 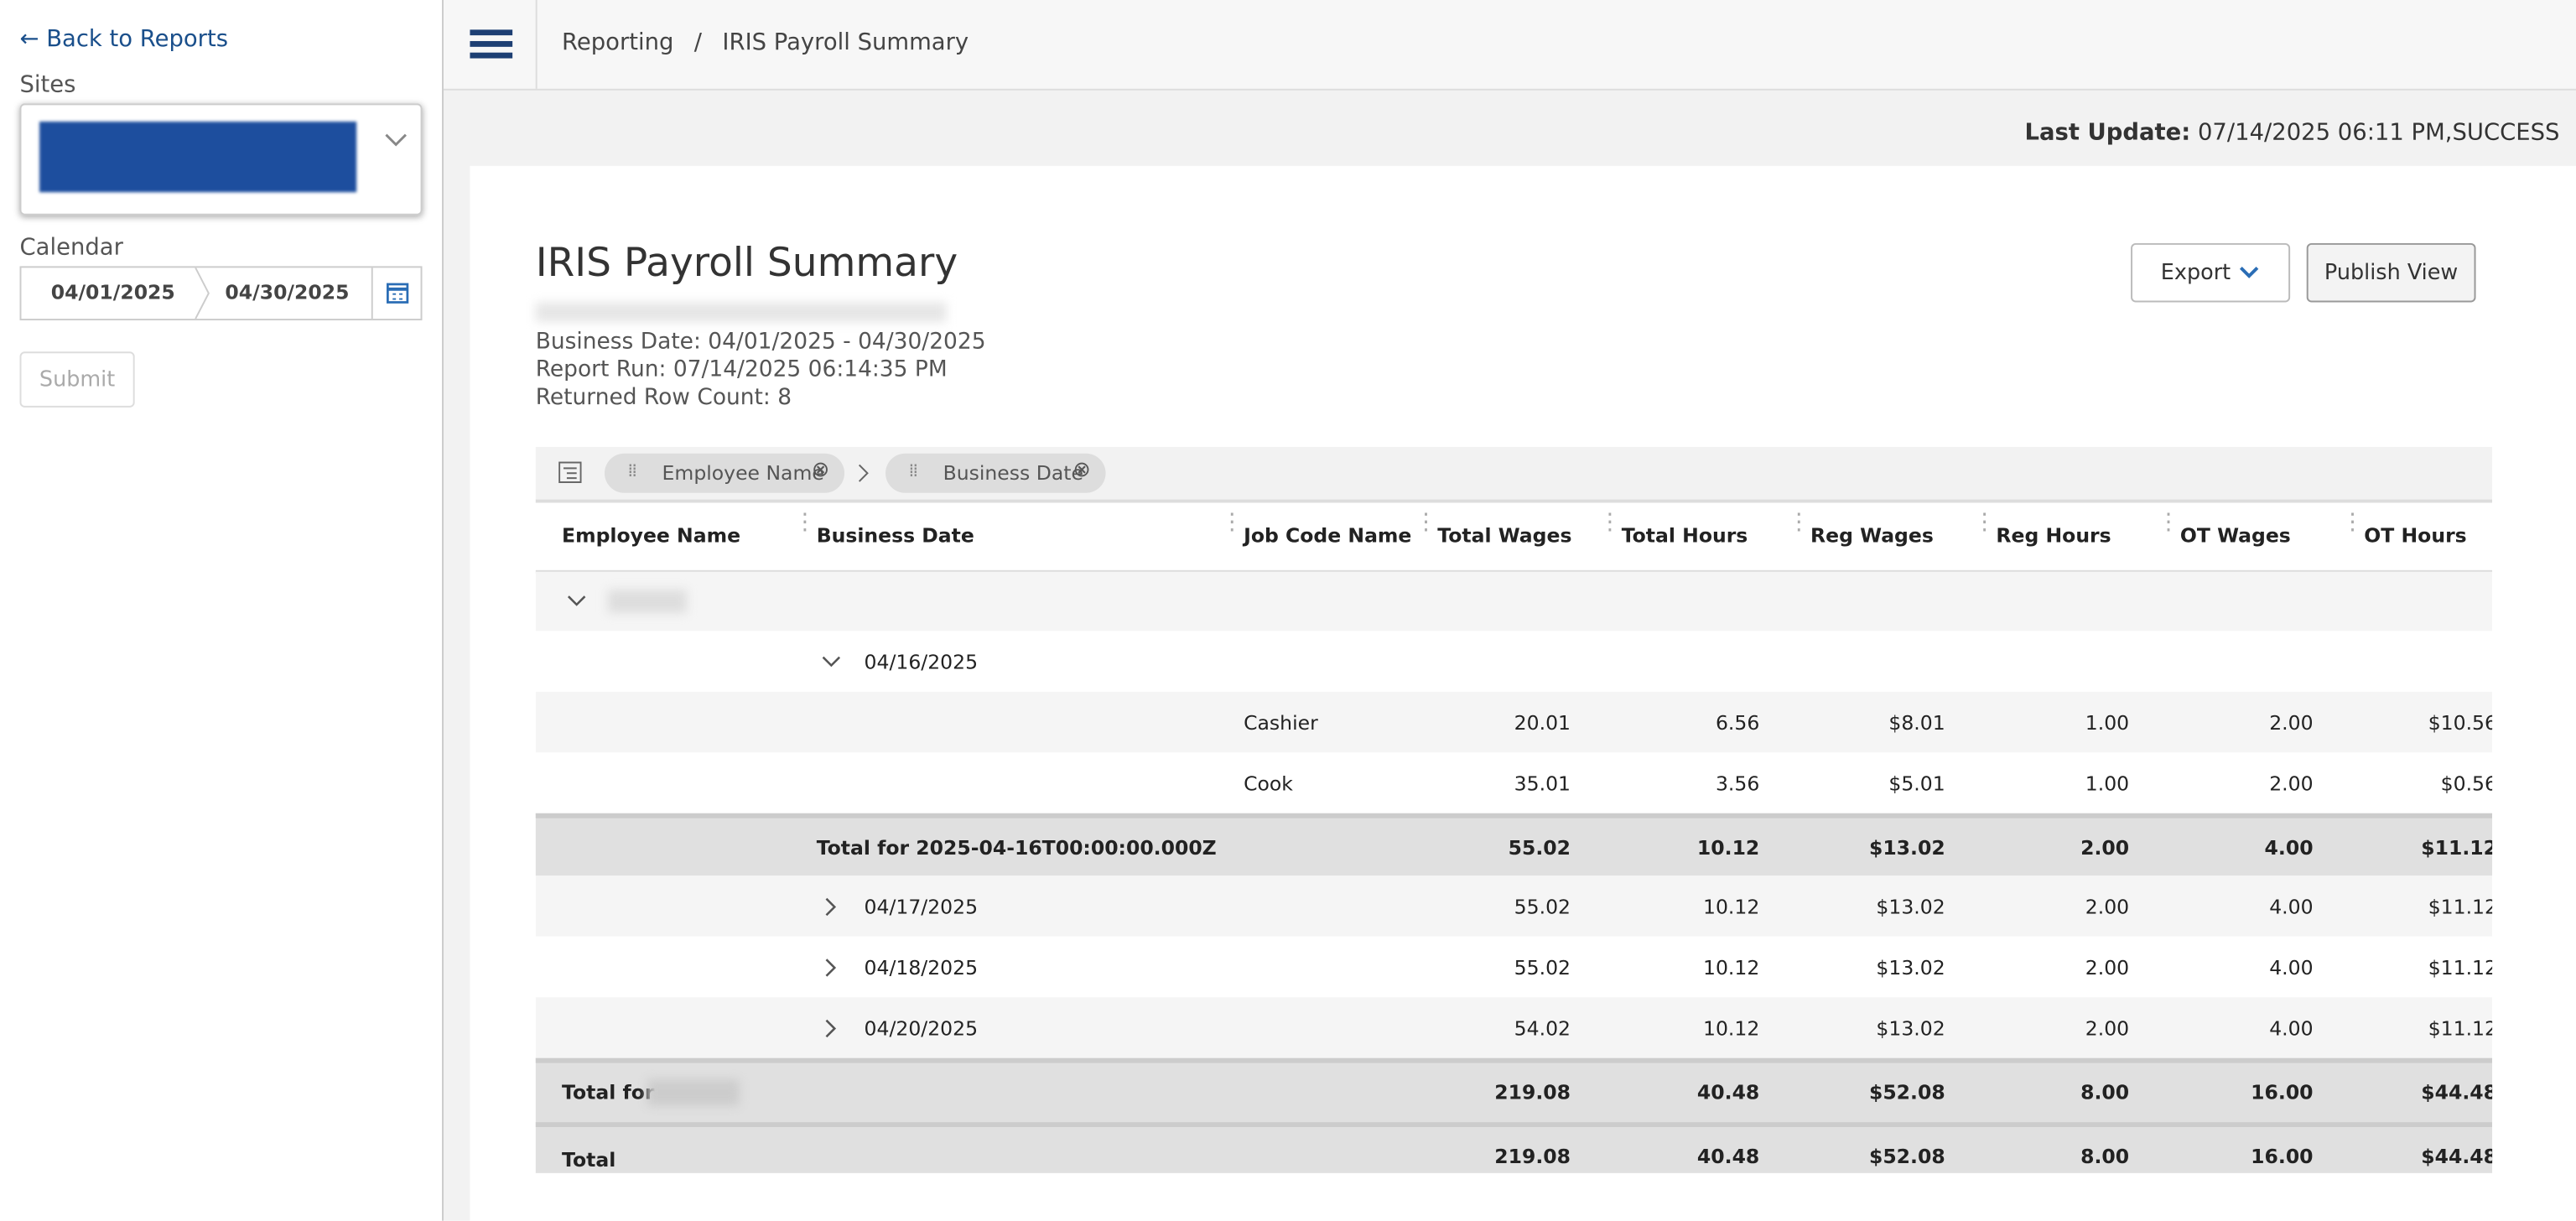 I want to click on cell-value: 35.01, so click(x=1542, y=783).